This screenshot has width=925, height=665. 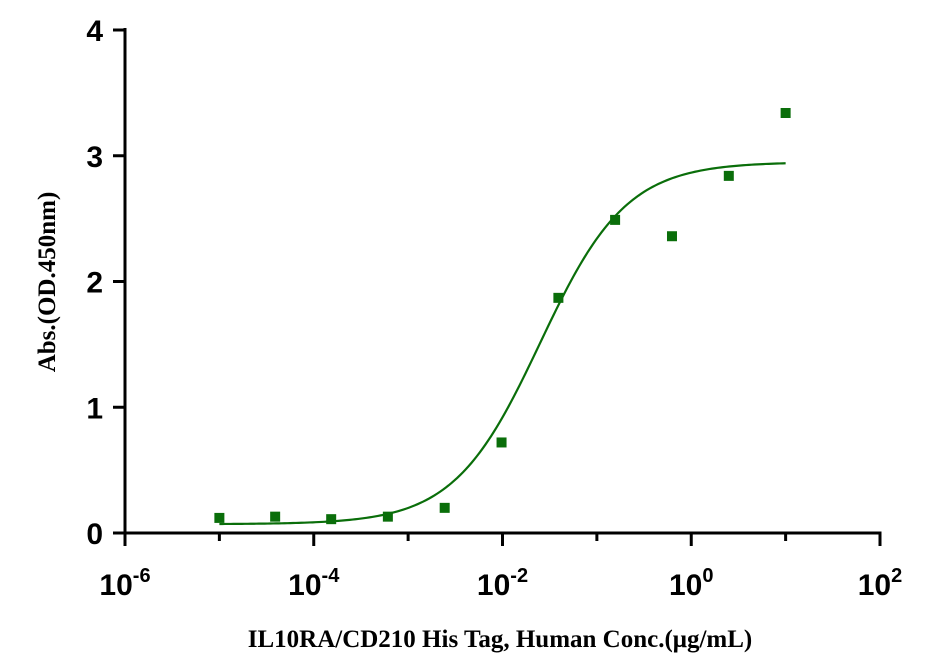 What do you see at coordinates (502, 583) in the screenshot?
I see `x-tick-label: 10⁻²` at bounding box center [502, 583].